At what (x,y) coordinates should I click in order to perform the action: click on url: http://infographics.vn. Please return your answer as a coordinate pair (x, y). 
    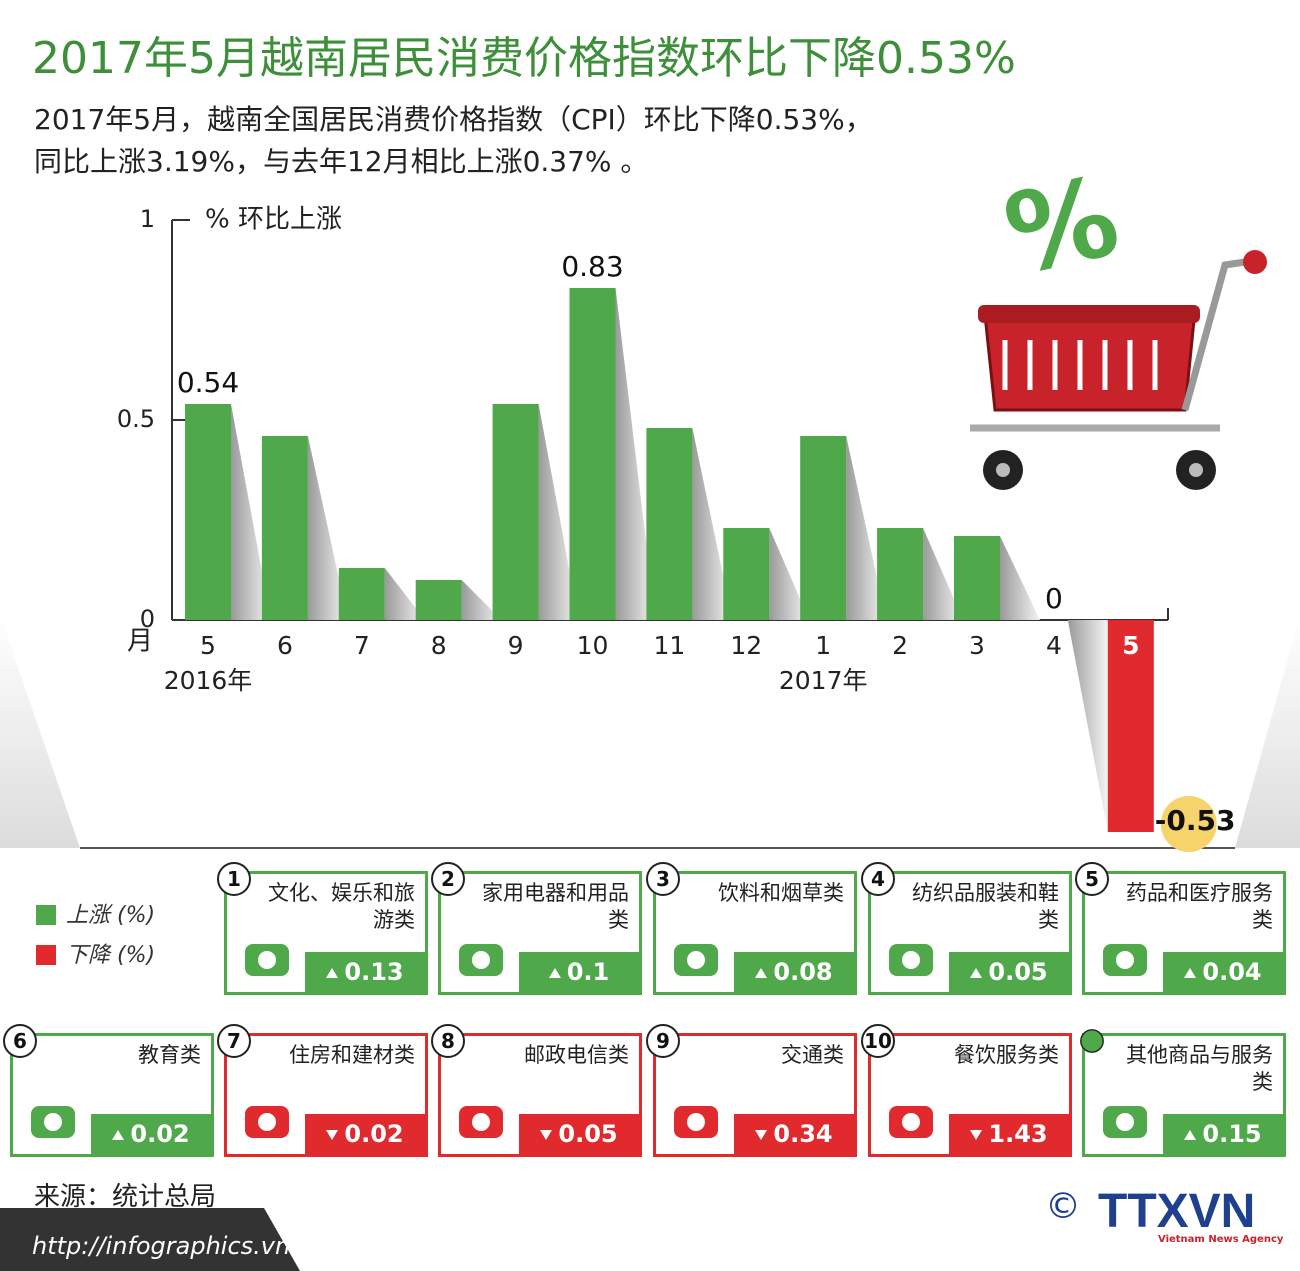
    Looking at the image, I should click on (161, 1246).